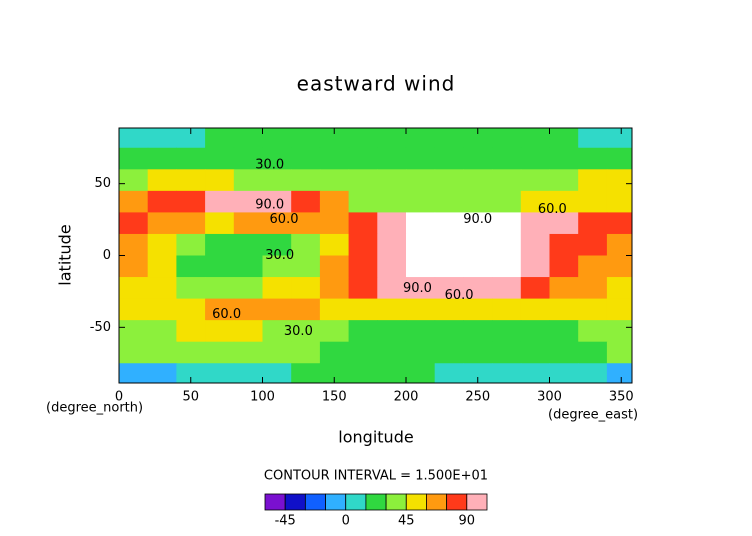 This screenshot has width=752, height=536. I want to click on x-units: (degree_east), so click(593, 415).